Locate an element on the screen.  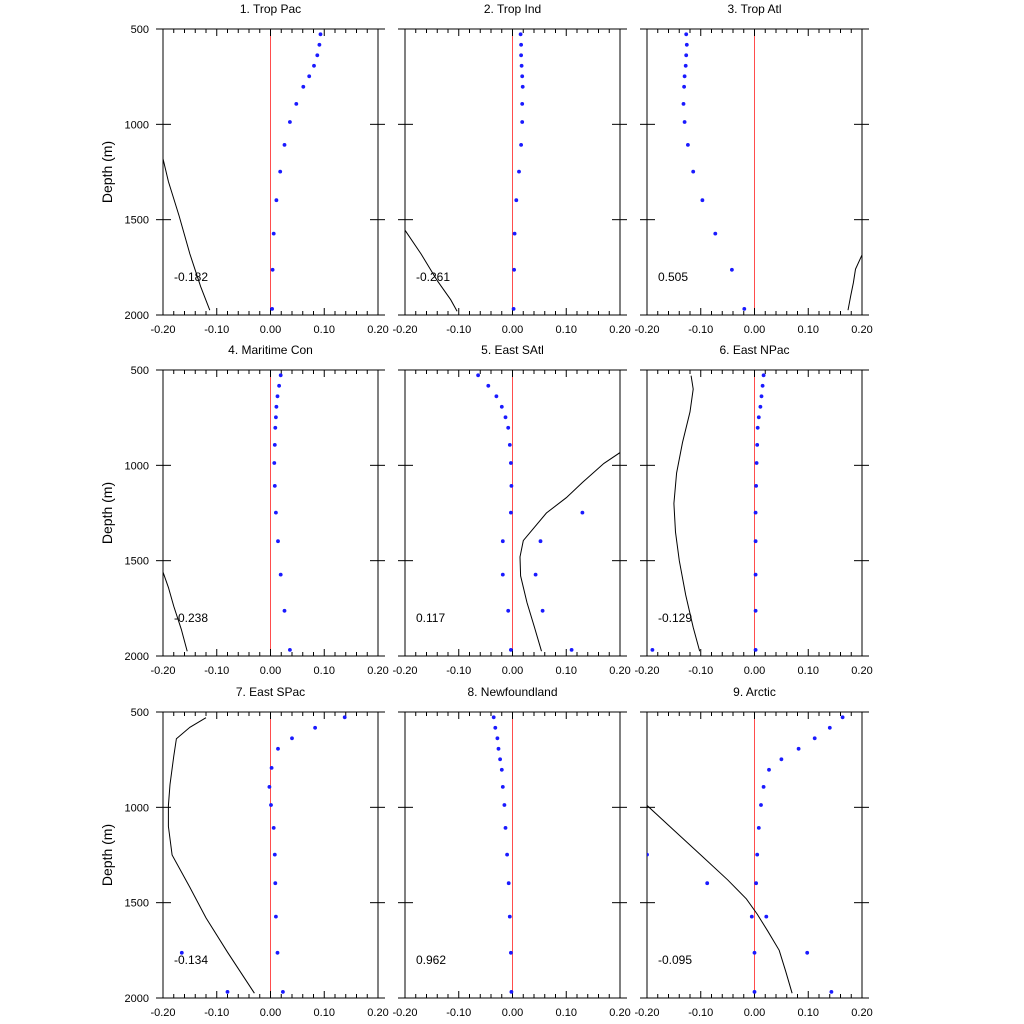
y-tick-label: 2000 is located at coordinates (137, 657).